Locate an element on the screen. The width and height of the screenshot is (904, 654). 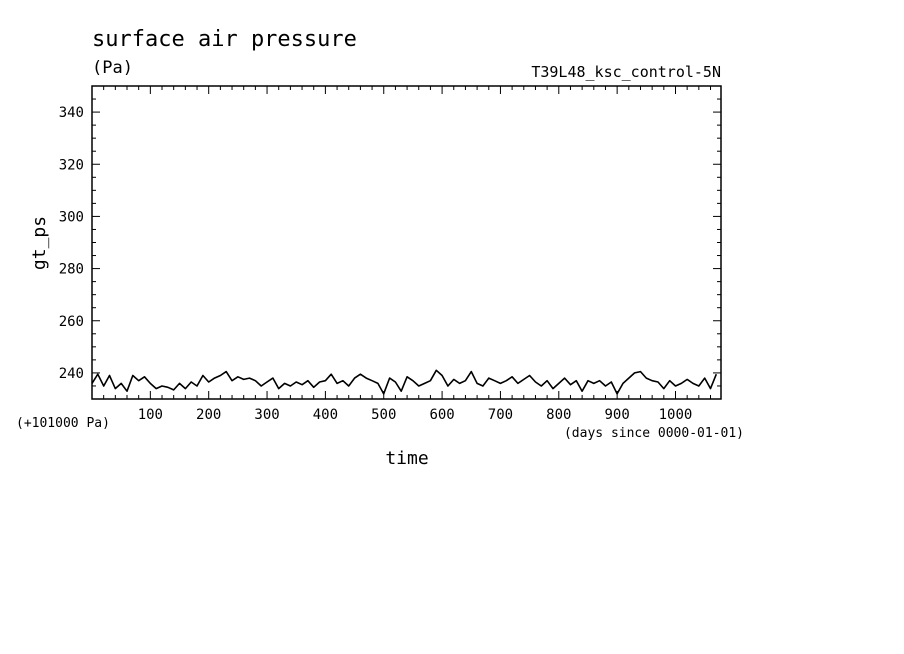
x-tick-label: 200 is located at coordinates (208, 415).